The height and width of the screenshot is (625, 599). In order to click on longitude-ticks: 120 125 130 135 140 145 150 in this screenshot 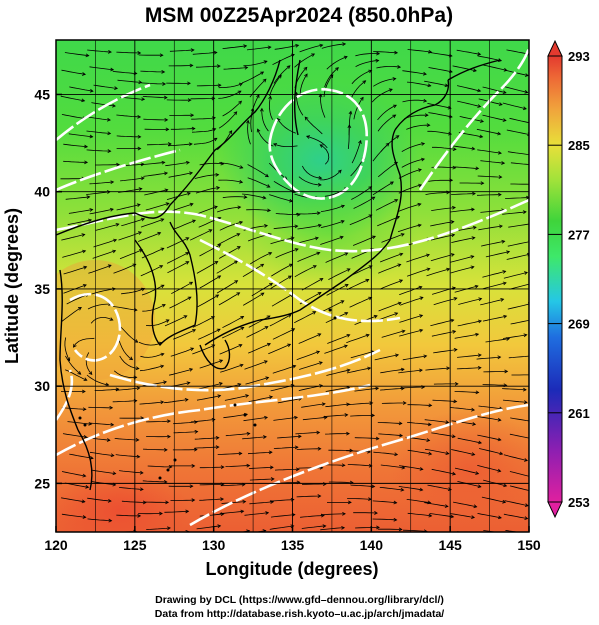, I will do `click(292, 539)`.